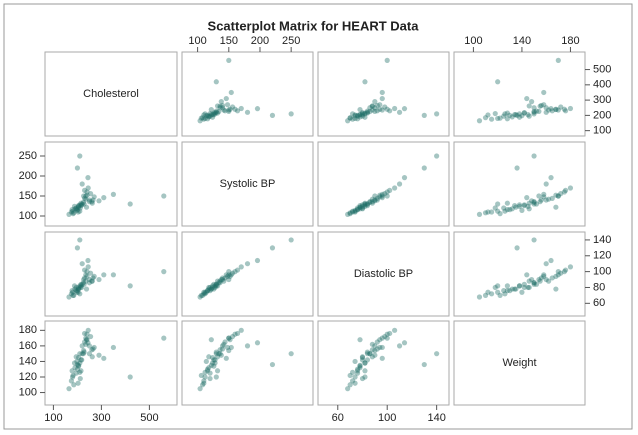 This screenshot has width=638, height=435. What do you see at coordinates (570, 41) in the screenshot?
I see `x-tick-label: 180` at bounding box center [570, 41].